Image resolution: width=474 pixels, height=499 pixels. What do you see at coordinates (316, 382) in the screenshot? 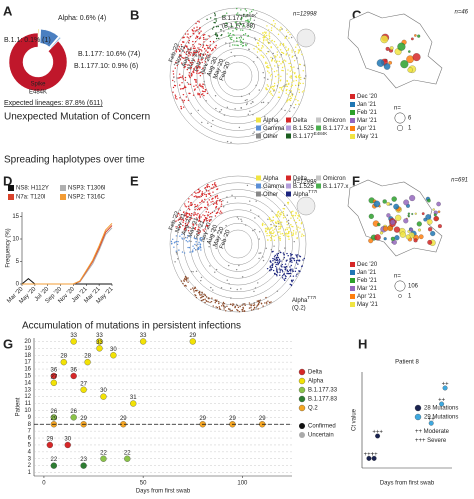
I see `legend-label: Alpha` at bounding box center [316, 382].